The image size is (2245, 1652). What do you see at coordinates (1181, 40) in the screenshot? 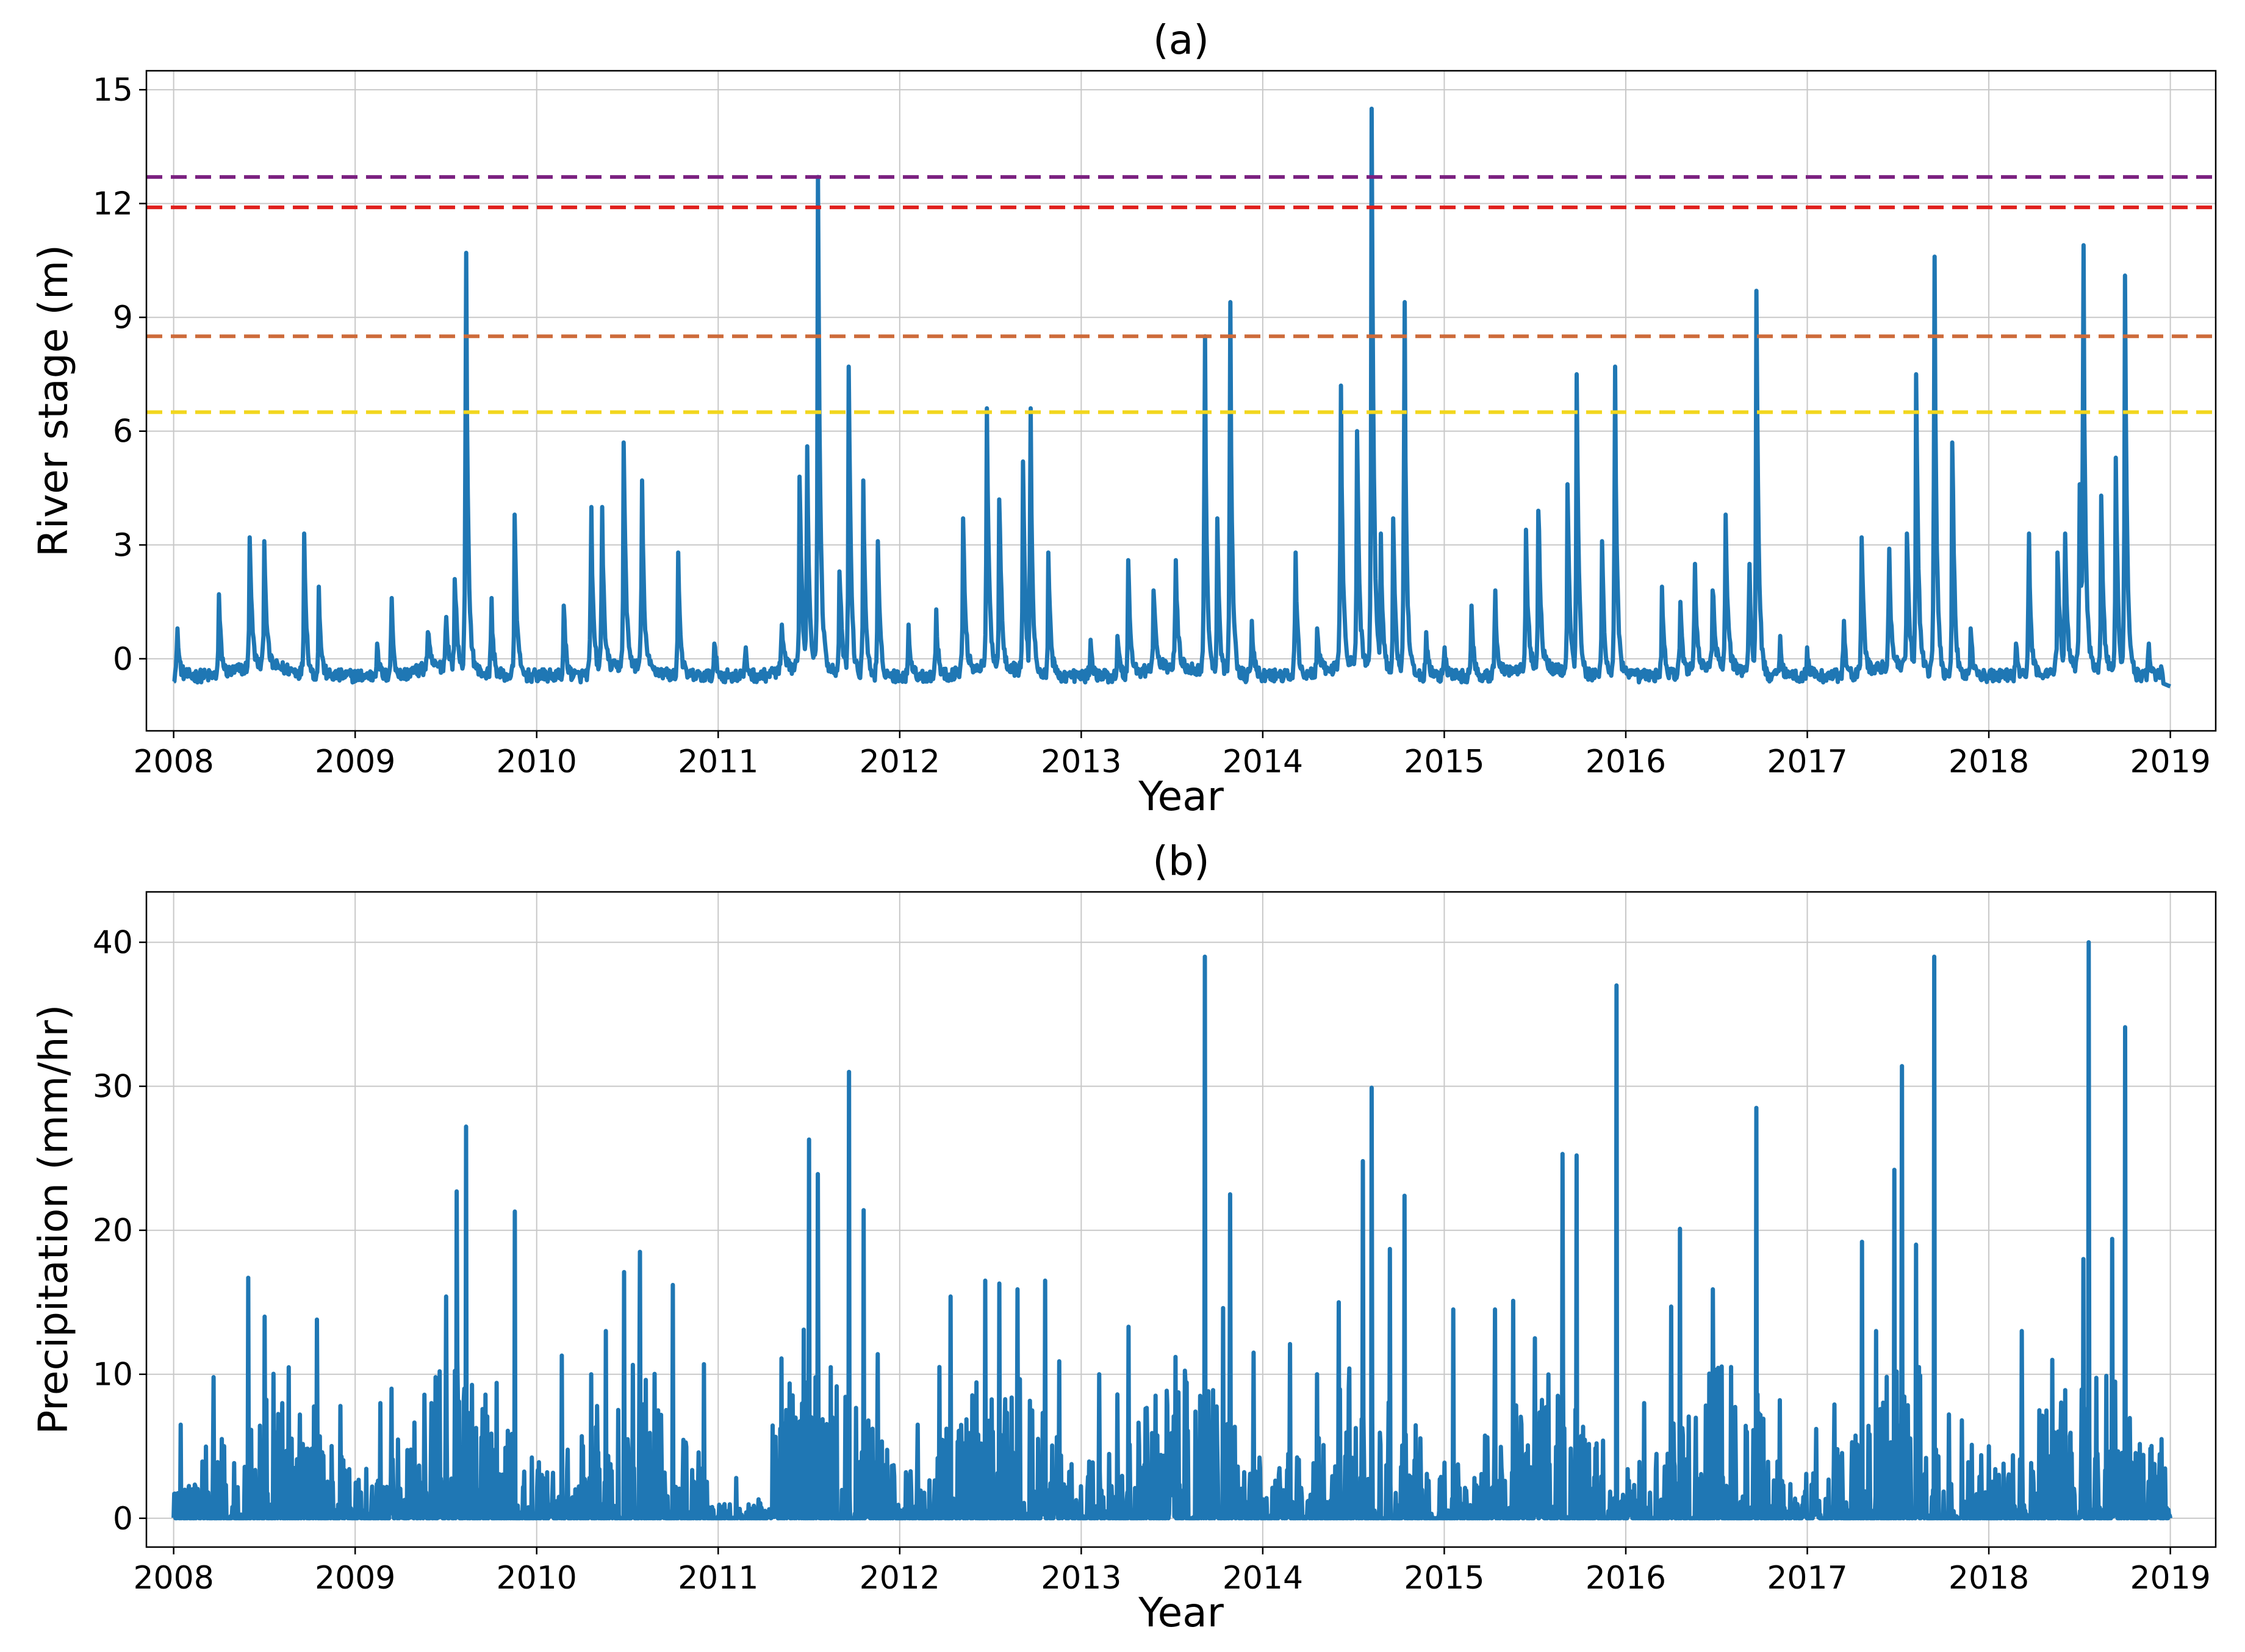
I see `panel-title: (a)` at bounding box center [1181, 40].